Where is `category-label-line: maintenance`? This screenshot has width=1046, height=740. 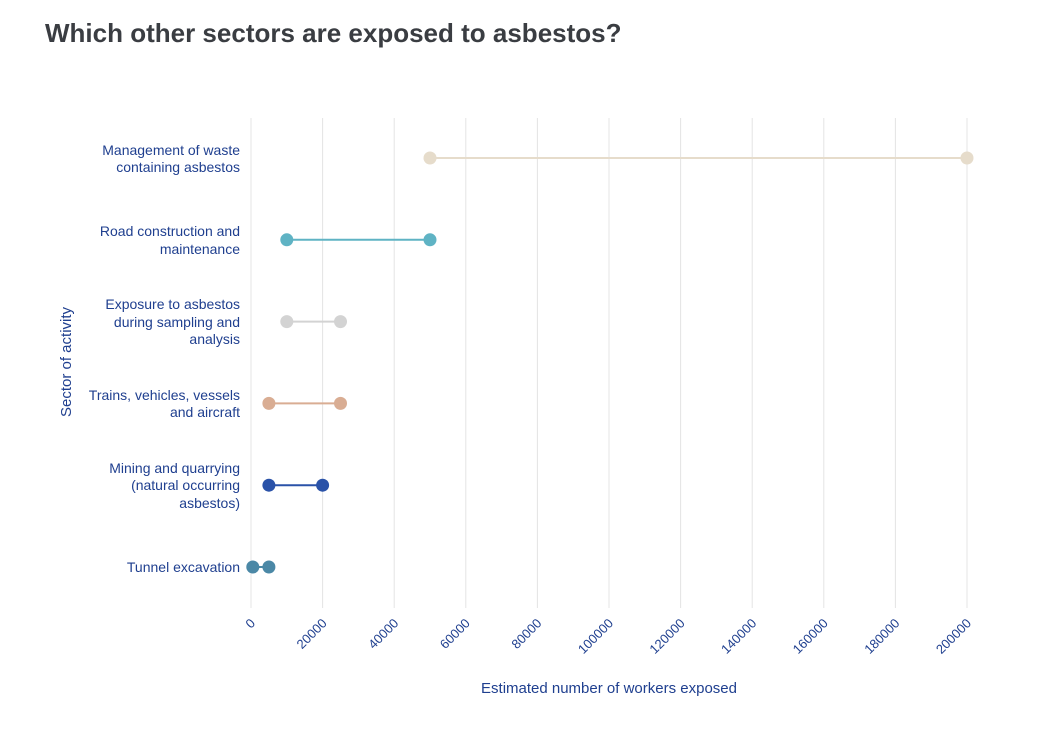
category-label-line: maintenance is located at coordinates (199, 248).